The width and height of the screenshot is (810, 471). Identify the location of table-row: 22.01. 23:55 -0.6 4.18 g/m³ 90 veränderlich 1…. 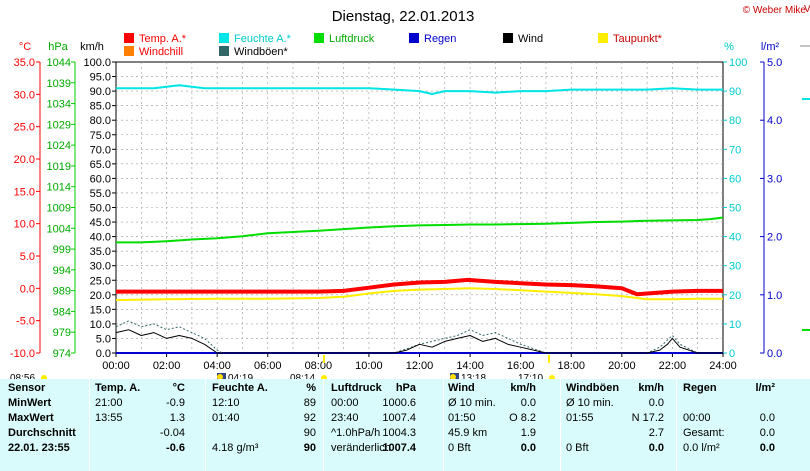
(405, 449).